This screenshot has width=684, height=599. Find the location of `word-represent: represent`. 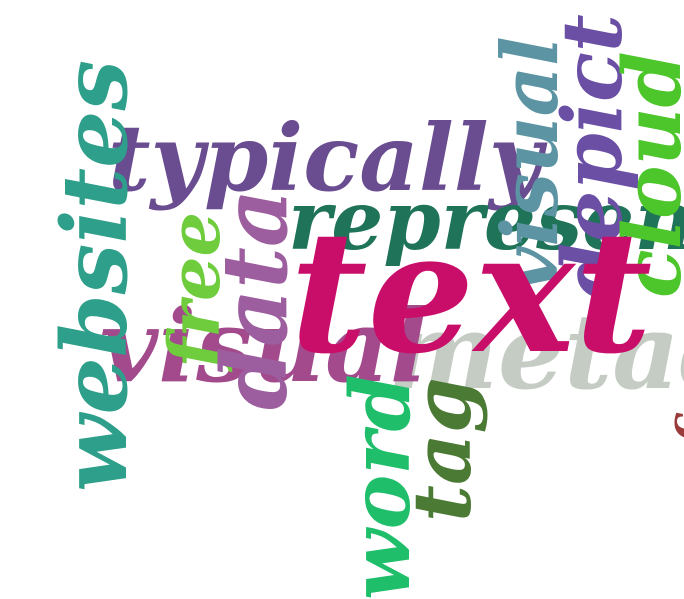

word-represent: represent is located at coordinates (486, 221).